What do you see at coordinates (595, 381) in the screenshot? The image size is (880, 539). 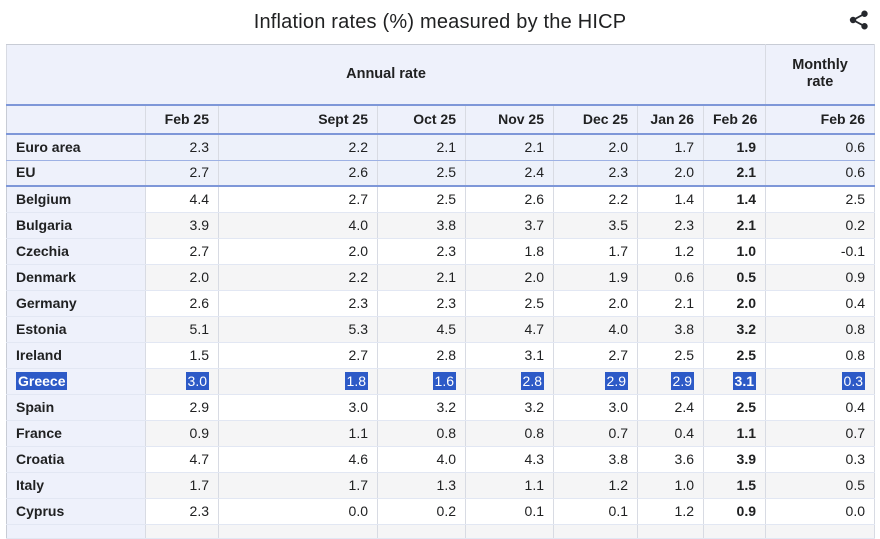 I see `annual-value-cell: 2.9` at bounding box center [595, 381].